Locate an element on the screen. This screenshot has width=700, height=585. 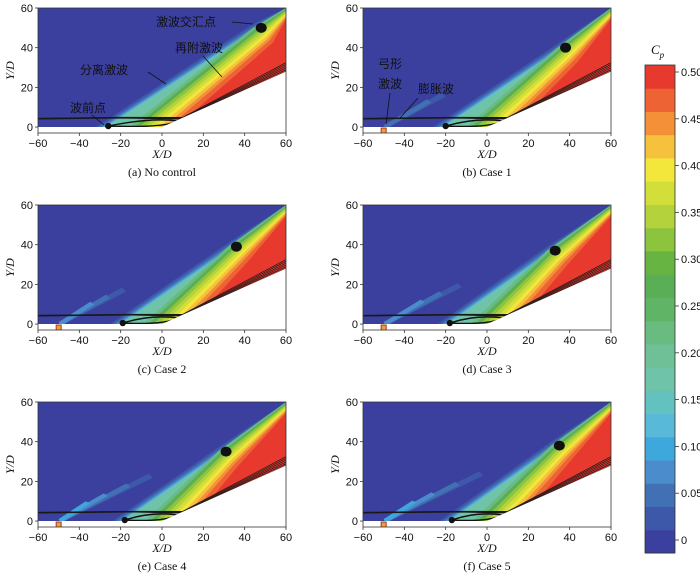
colorbar-tick-label: 0 is located at coordinates (684, 541).